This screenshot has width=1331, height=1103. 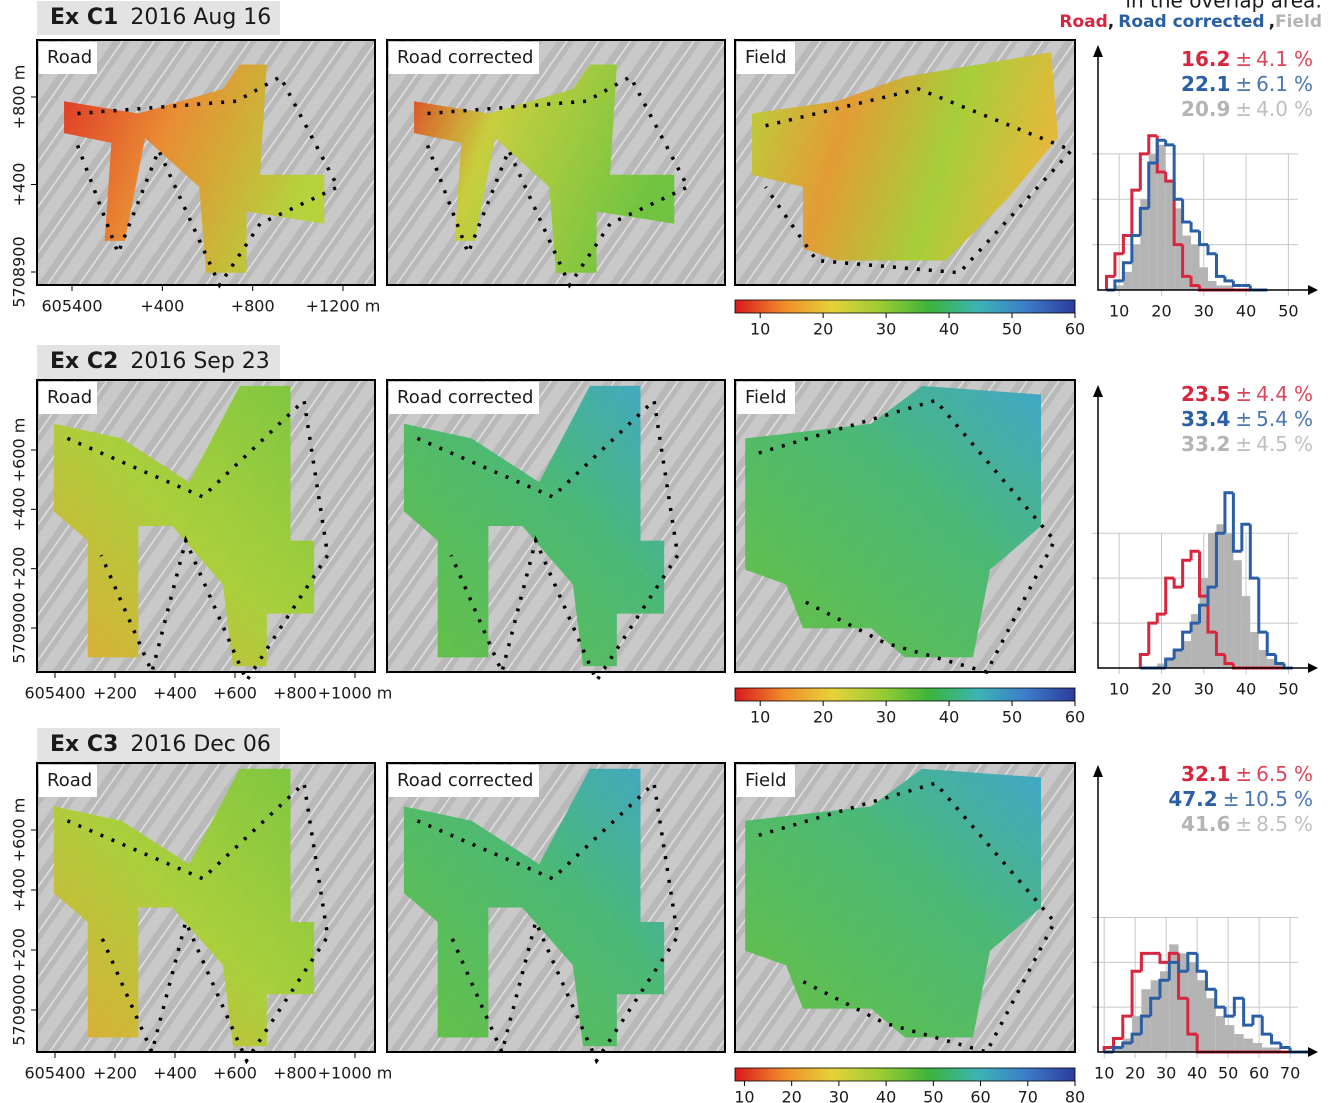 I want to click on map-title: Road corrected, so click(x=465, y=57).